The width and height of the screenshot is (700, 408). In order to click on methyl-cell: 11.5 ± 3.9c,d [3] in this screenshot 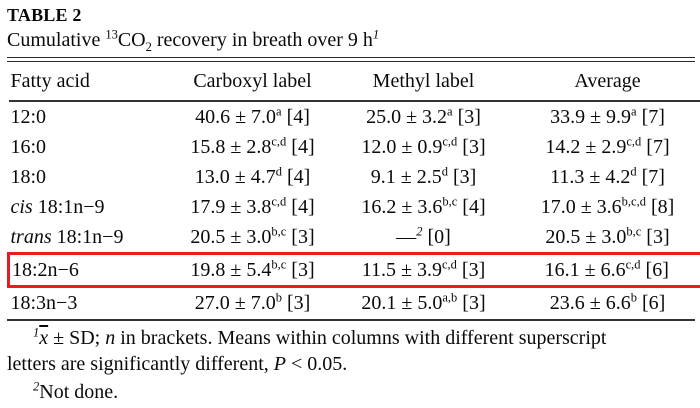, I will do `click(423, 270)`.